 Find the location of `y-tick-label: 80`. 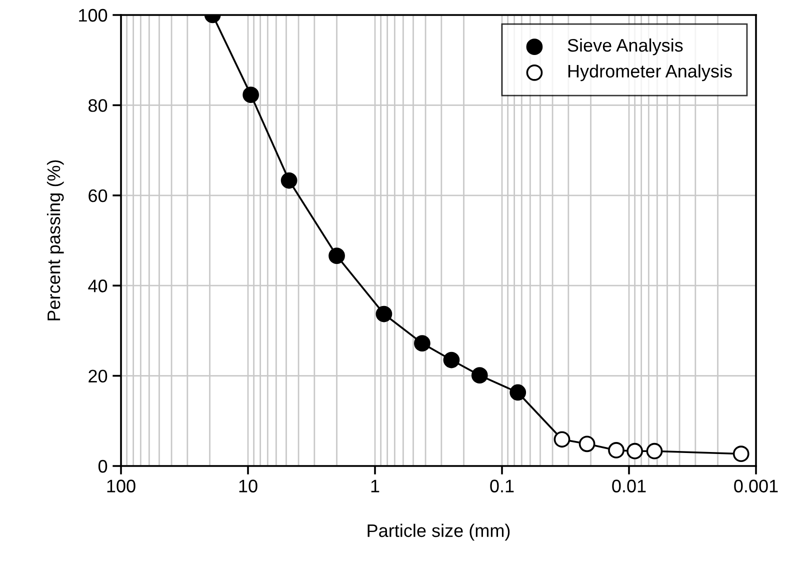

y-tick-label: 80 is located at coordinates (98, 105).